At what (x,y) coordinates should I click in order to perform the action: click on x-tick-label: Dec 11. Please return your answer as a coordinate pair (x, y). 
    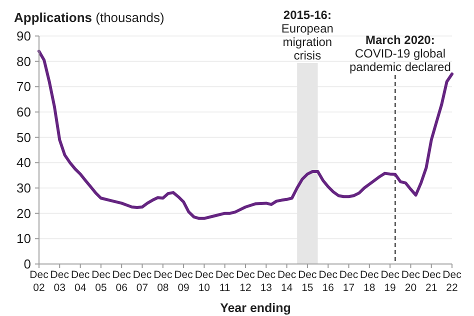
    Looking at the image, I should click on (224, 281).